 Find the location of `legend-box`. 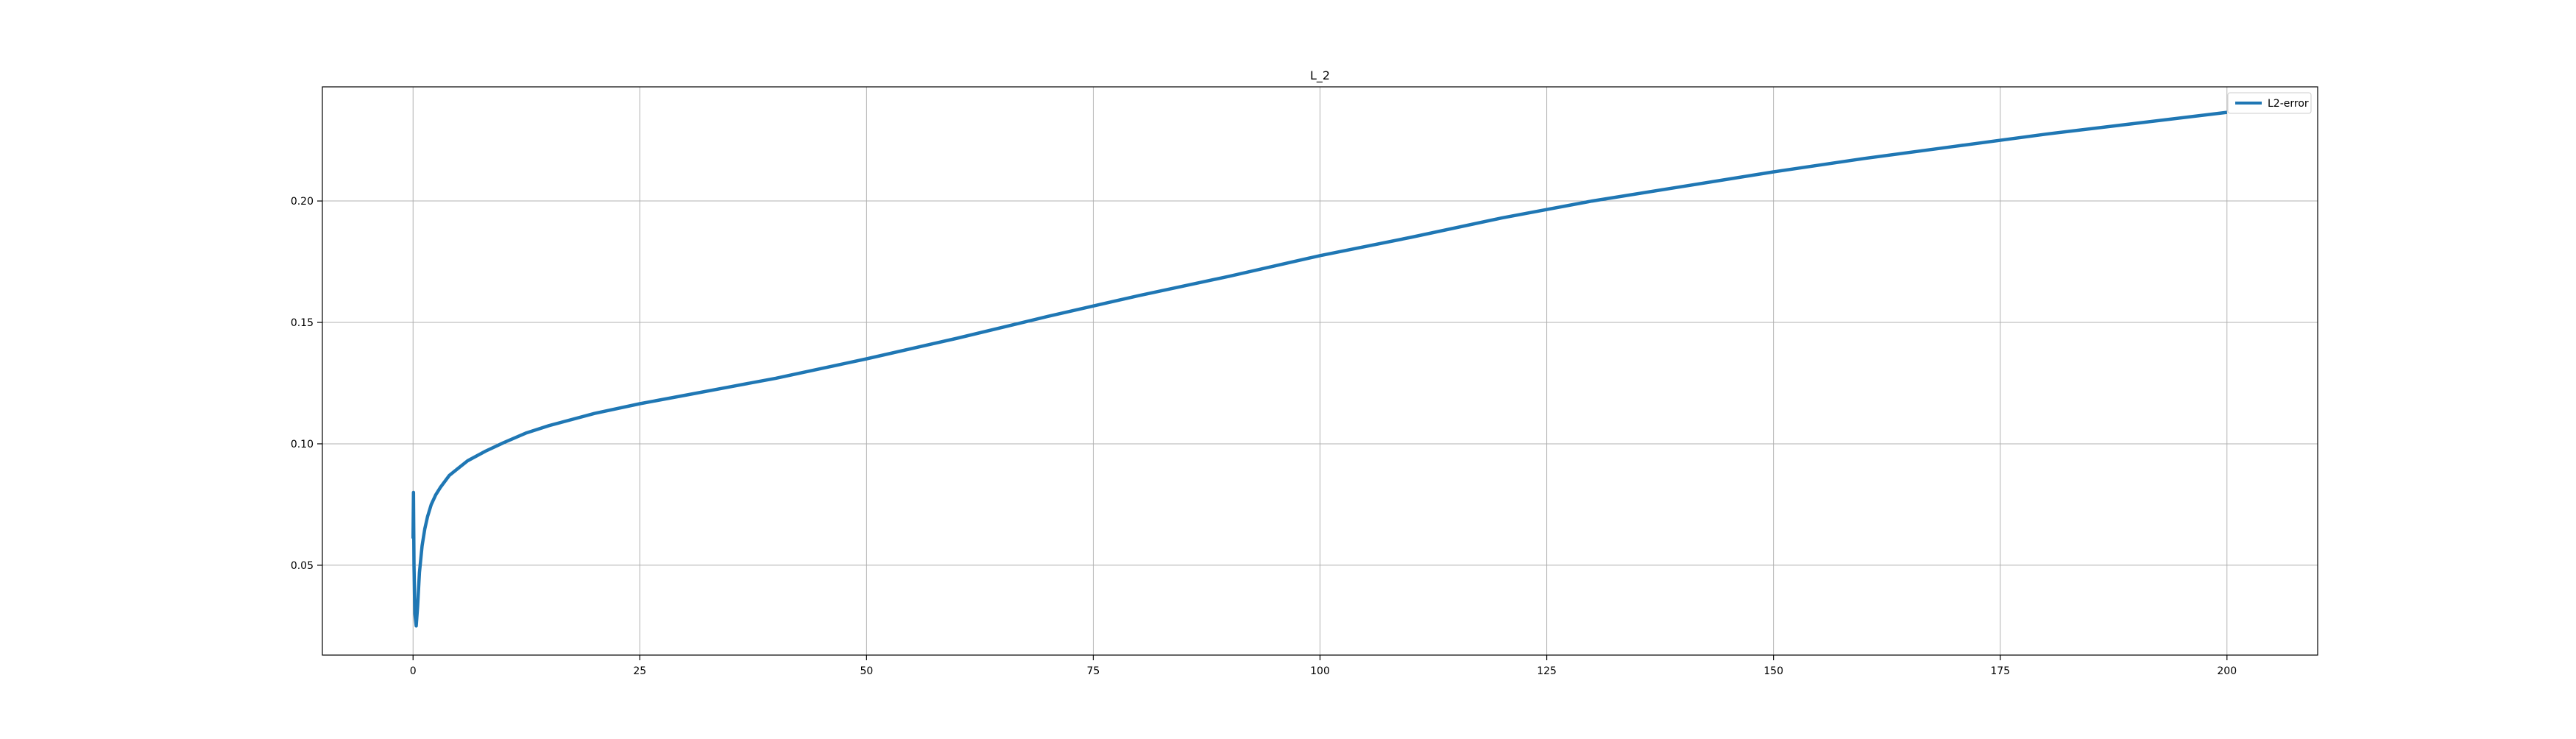

legend-box is located at coordinates (2269, 103).